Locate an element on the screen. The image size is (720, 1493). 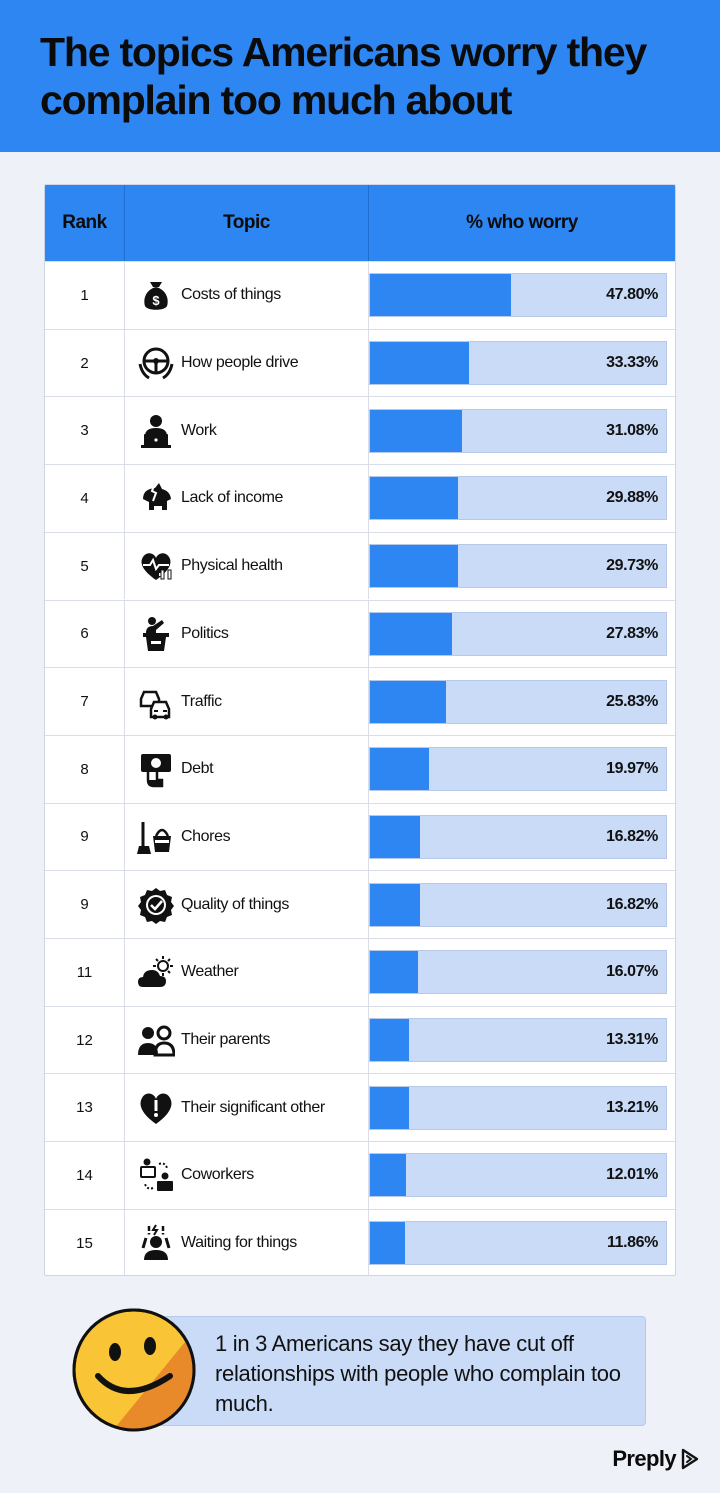
table-row: 5 Physical health 29.73% is located at coordinates (360, 565).